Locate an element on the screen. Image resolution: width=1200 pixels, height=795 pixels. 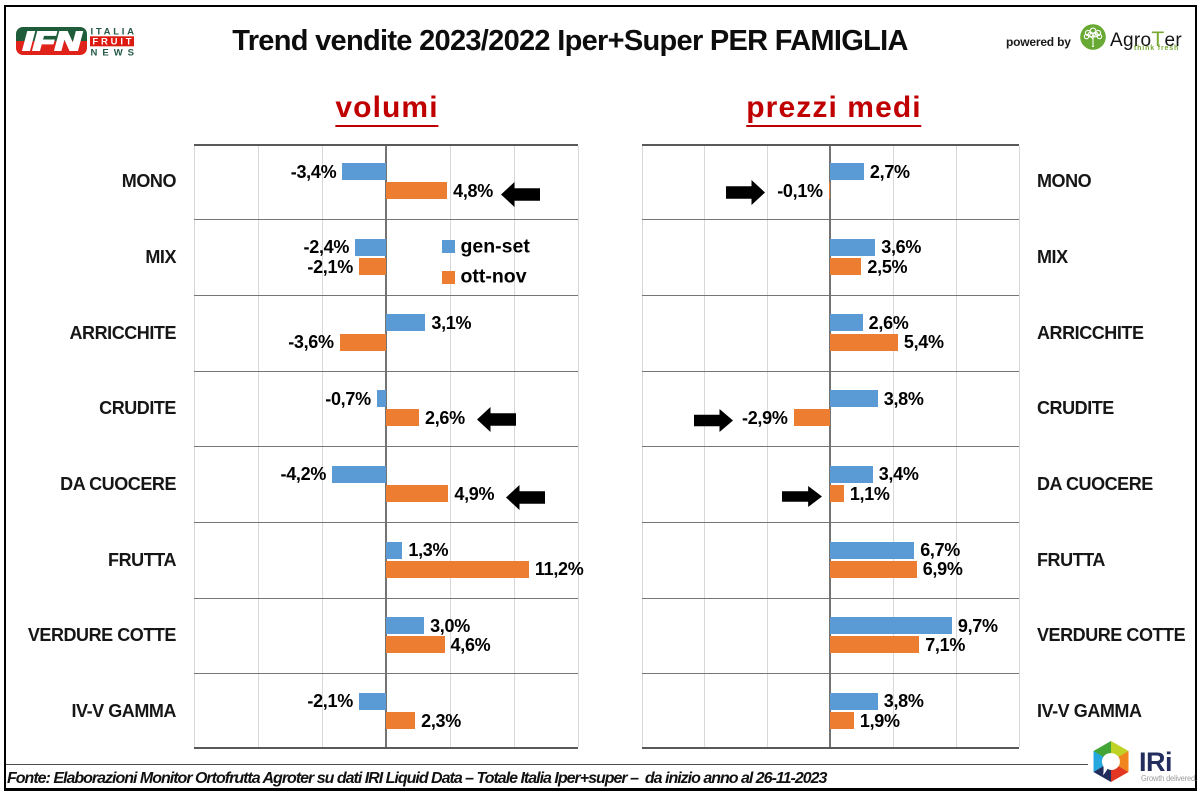
svg-text: FRUIT is located at coordinates (111, 42).